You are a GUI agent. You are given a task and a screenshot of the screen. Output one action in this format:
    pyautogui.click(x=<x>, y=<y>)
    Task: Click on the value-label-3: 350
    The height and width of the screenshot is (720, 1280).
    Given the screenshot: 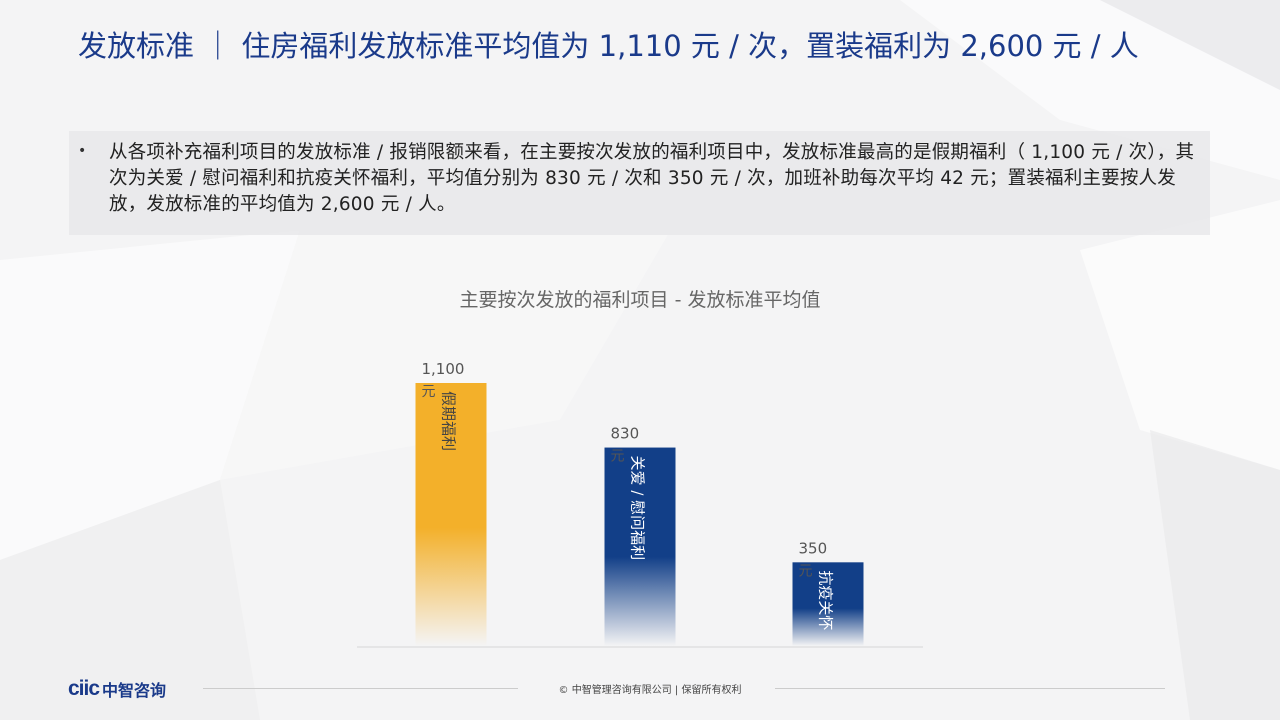 What is the action you would take?
    pyautogui.click(x=813, y=548)
    